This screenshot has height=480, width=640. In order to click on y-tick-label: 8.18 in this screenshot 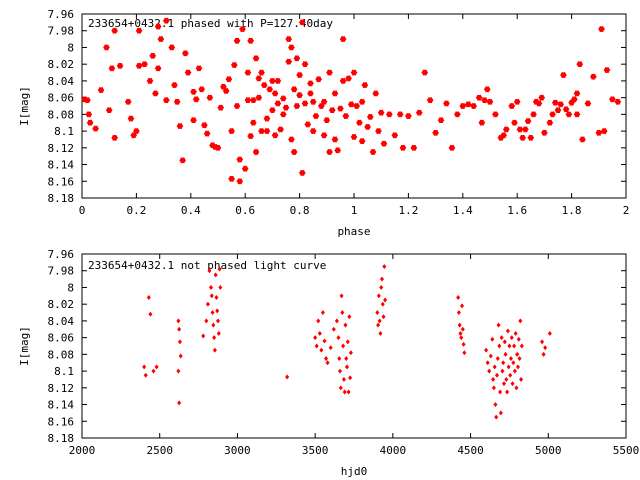, I will do `click(61, 438)`.